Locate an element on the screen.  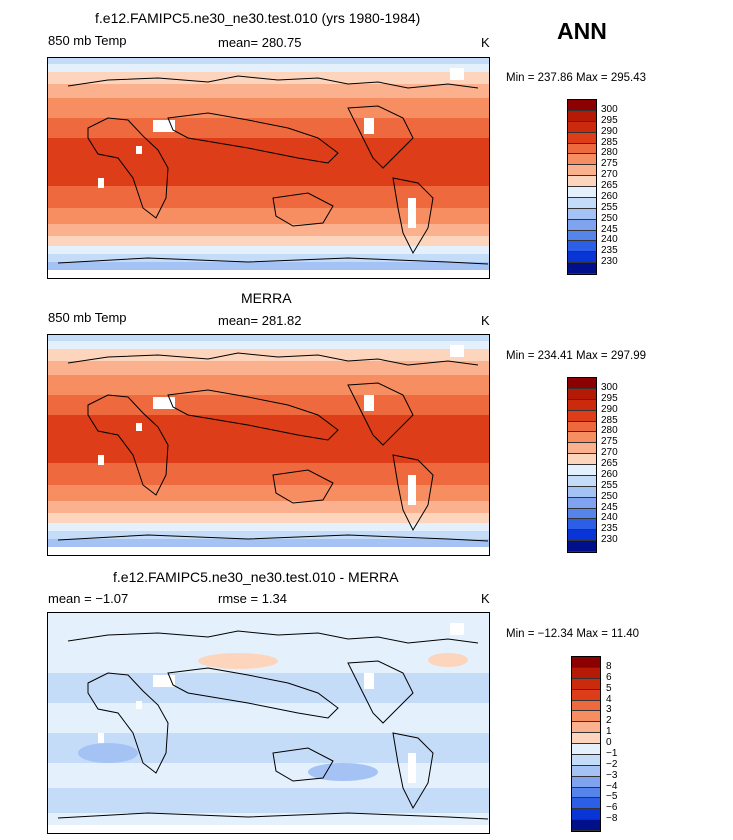
colorbar-tick-label: 245 is located at coordinates (609, 229).